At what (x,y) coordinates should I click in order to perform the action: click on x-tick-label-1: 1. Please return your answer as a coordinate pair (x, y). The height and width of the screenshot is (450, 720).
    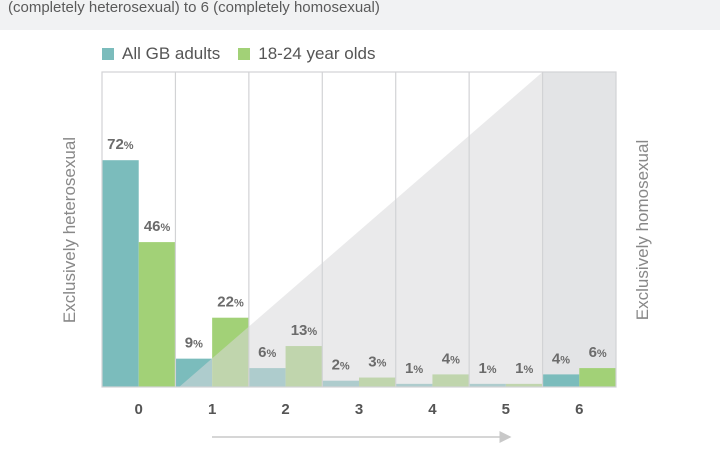
    Looking at the image, I should click on (212, 409).